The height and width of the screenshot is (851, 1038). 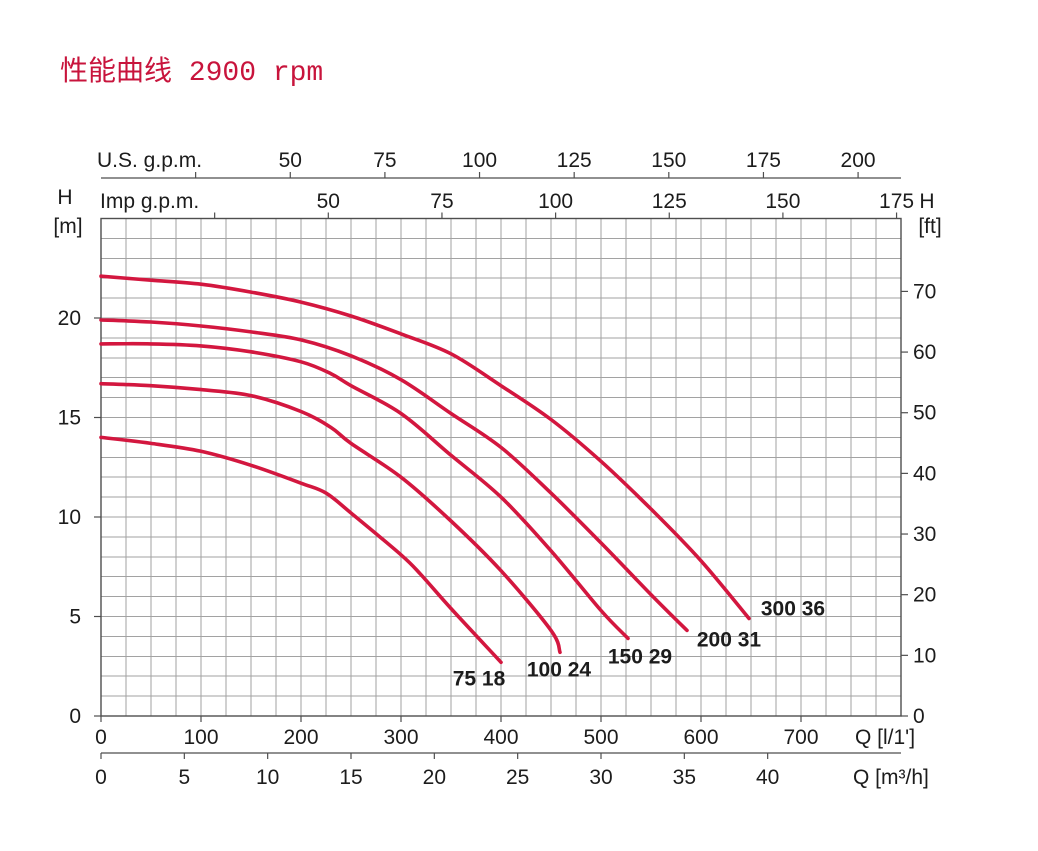 I want to click on x-tick-label-lpm: 400, so click(x=500, y=737).